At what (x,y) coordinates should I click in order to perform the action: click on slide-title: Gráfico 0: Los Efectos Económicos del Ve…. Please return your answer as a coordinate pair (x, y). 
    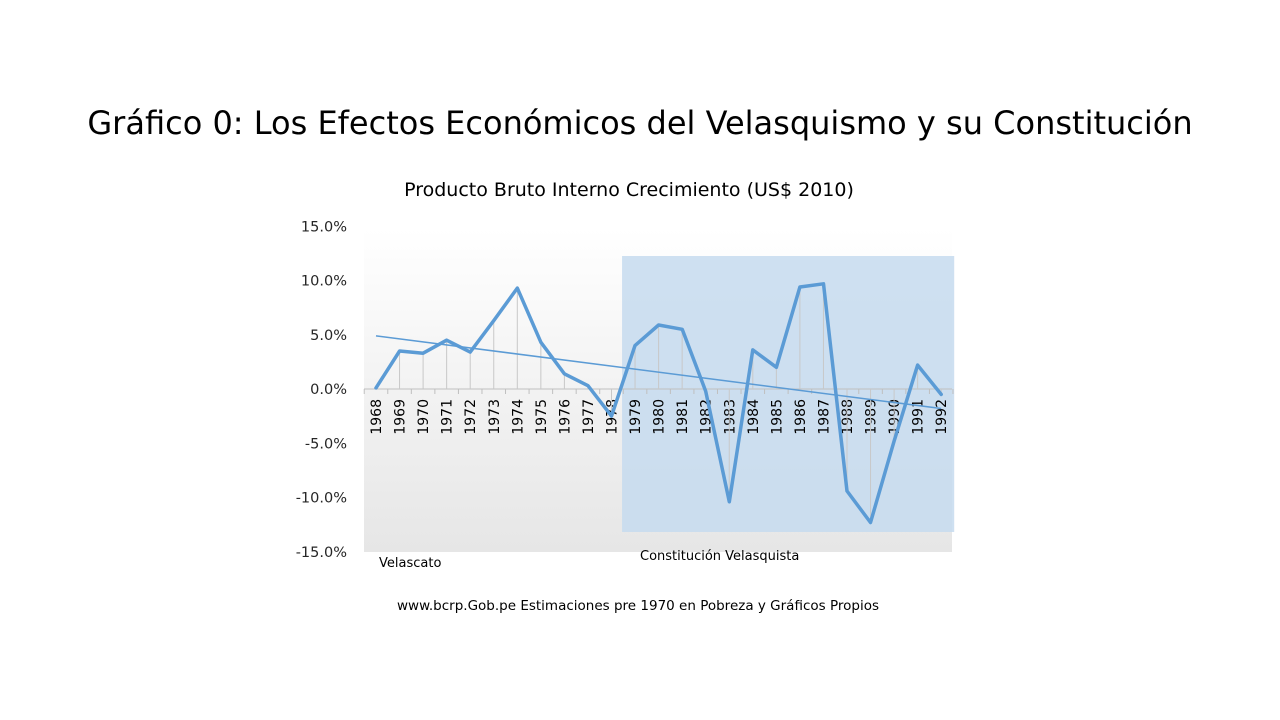
    Looking at the image, I should click on (640, 123).